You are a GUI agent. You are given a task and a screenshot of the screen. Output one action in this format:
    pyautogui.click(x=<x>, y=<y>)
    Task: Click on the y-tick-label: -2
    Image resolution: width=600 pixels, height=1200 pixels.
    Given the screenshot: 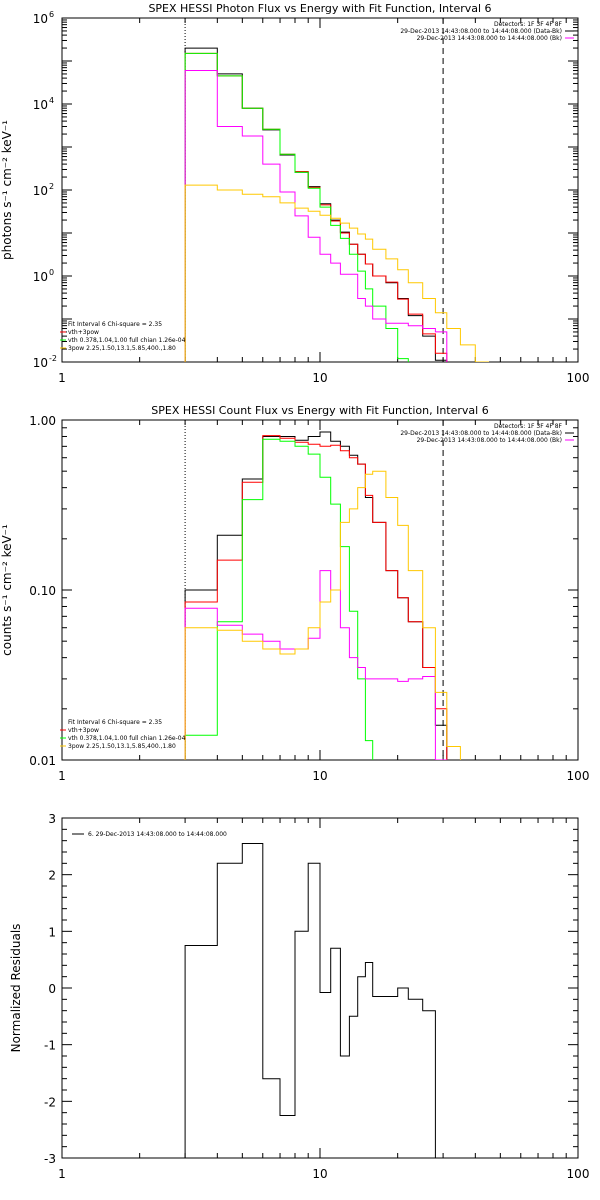 What is the action you would take?
    pyautogui.click(x=50, y=1102)
    